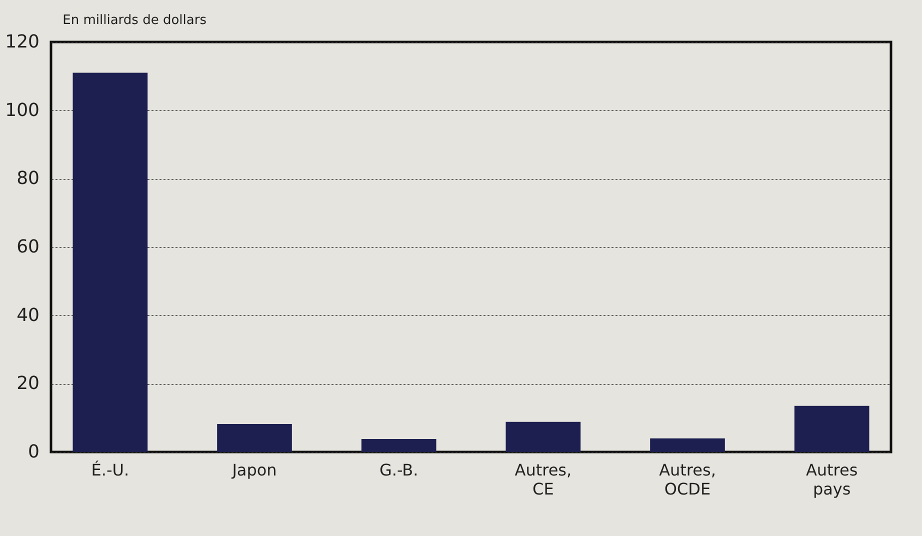 The height and width of the screenshot is (536, 922). I want to click on y-tick-label: 0, so click(34, 452).